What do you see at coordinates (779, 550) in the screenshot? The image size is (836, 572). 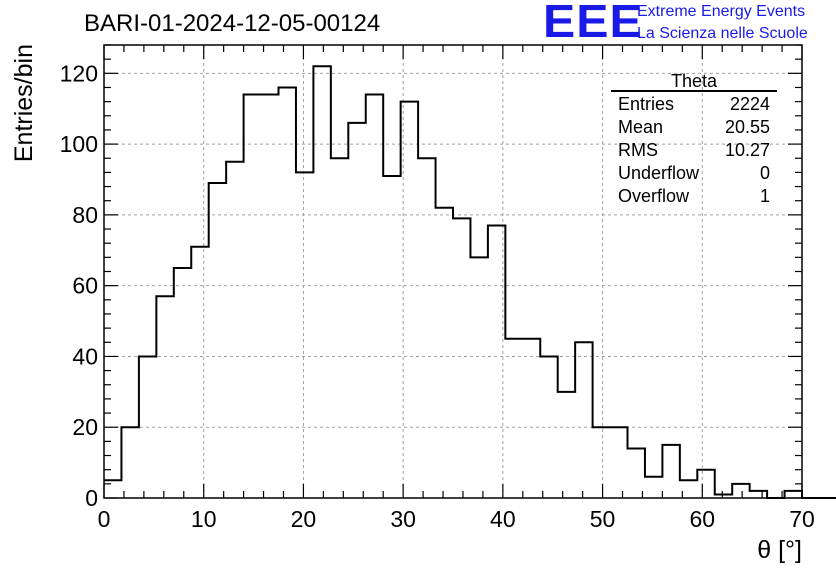 I see `x-axis-label: θ [°]` at bounding box center [779, 550].